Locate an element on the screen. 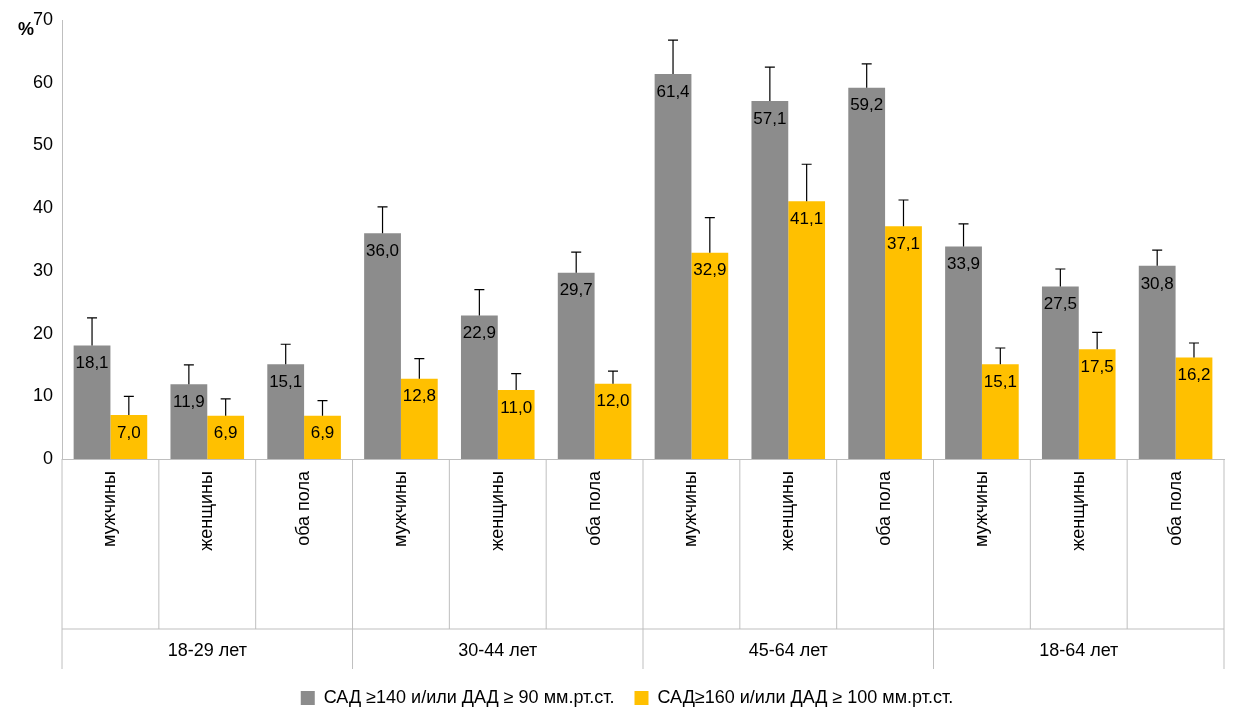  y-tick-label: 10 is located at coordinates (43, 395).